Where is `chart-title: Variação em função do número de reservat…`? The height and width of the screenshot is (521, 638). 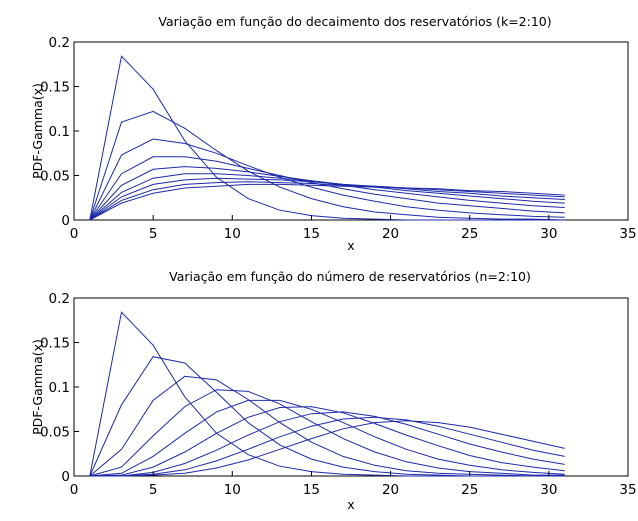
chart-title: Variação em função do número de reservat… is located at coordinates (350, 276).